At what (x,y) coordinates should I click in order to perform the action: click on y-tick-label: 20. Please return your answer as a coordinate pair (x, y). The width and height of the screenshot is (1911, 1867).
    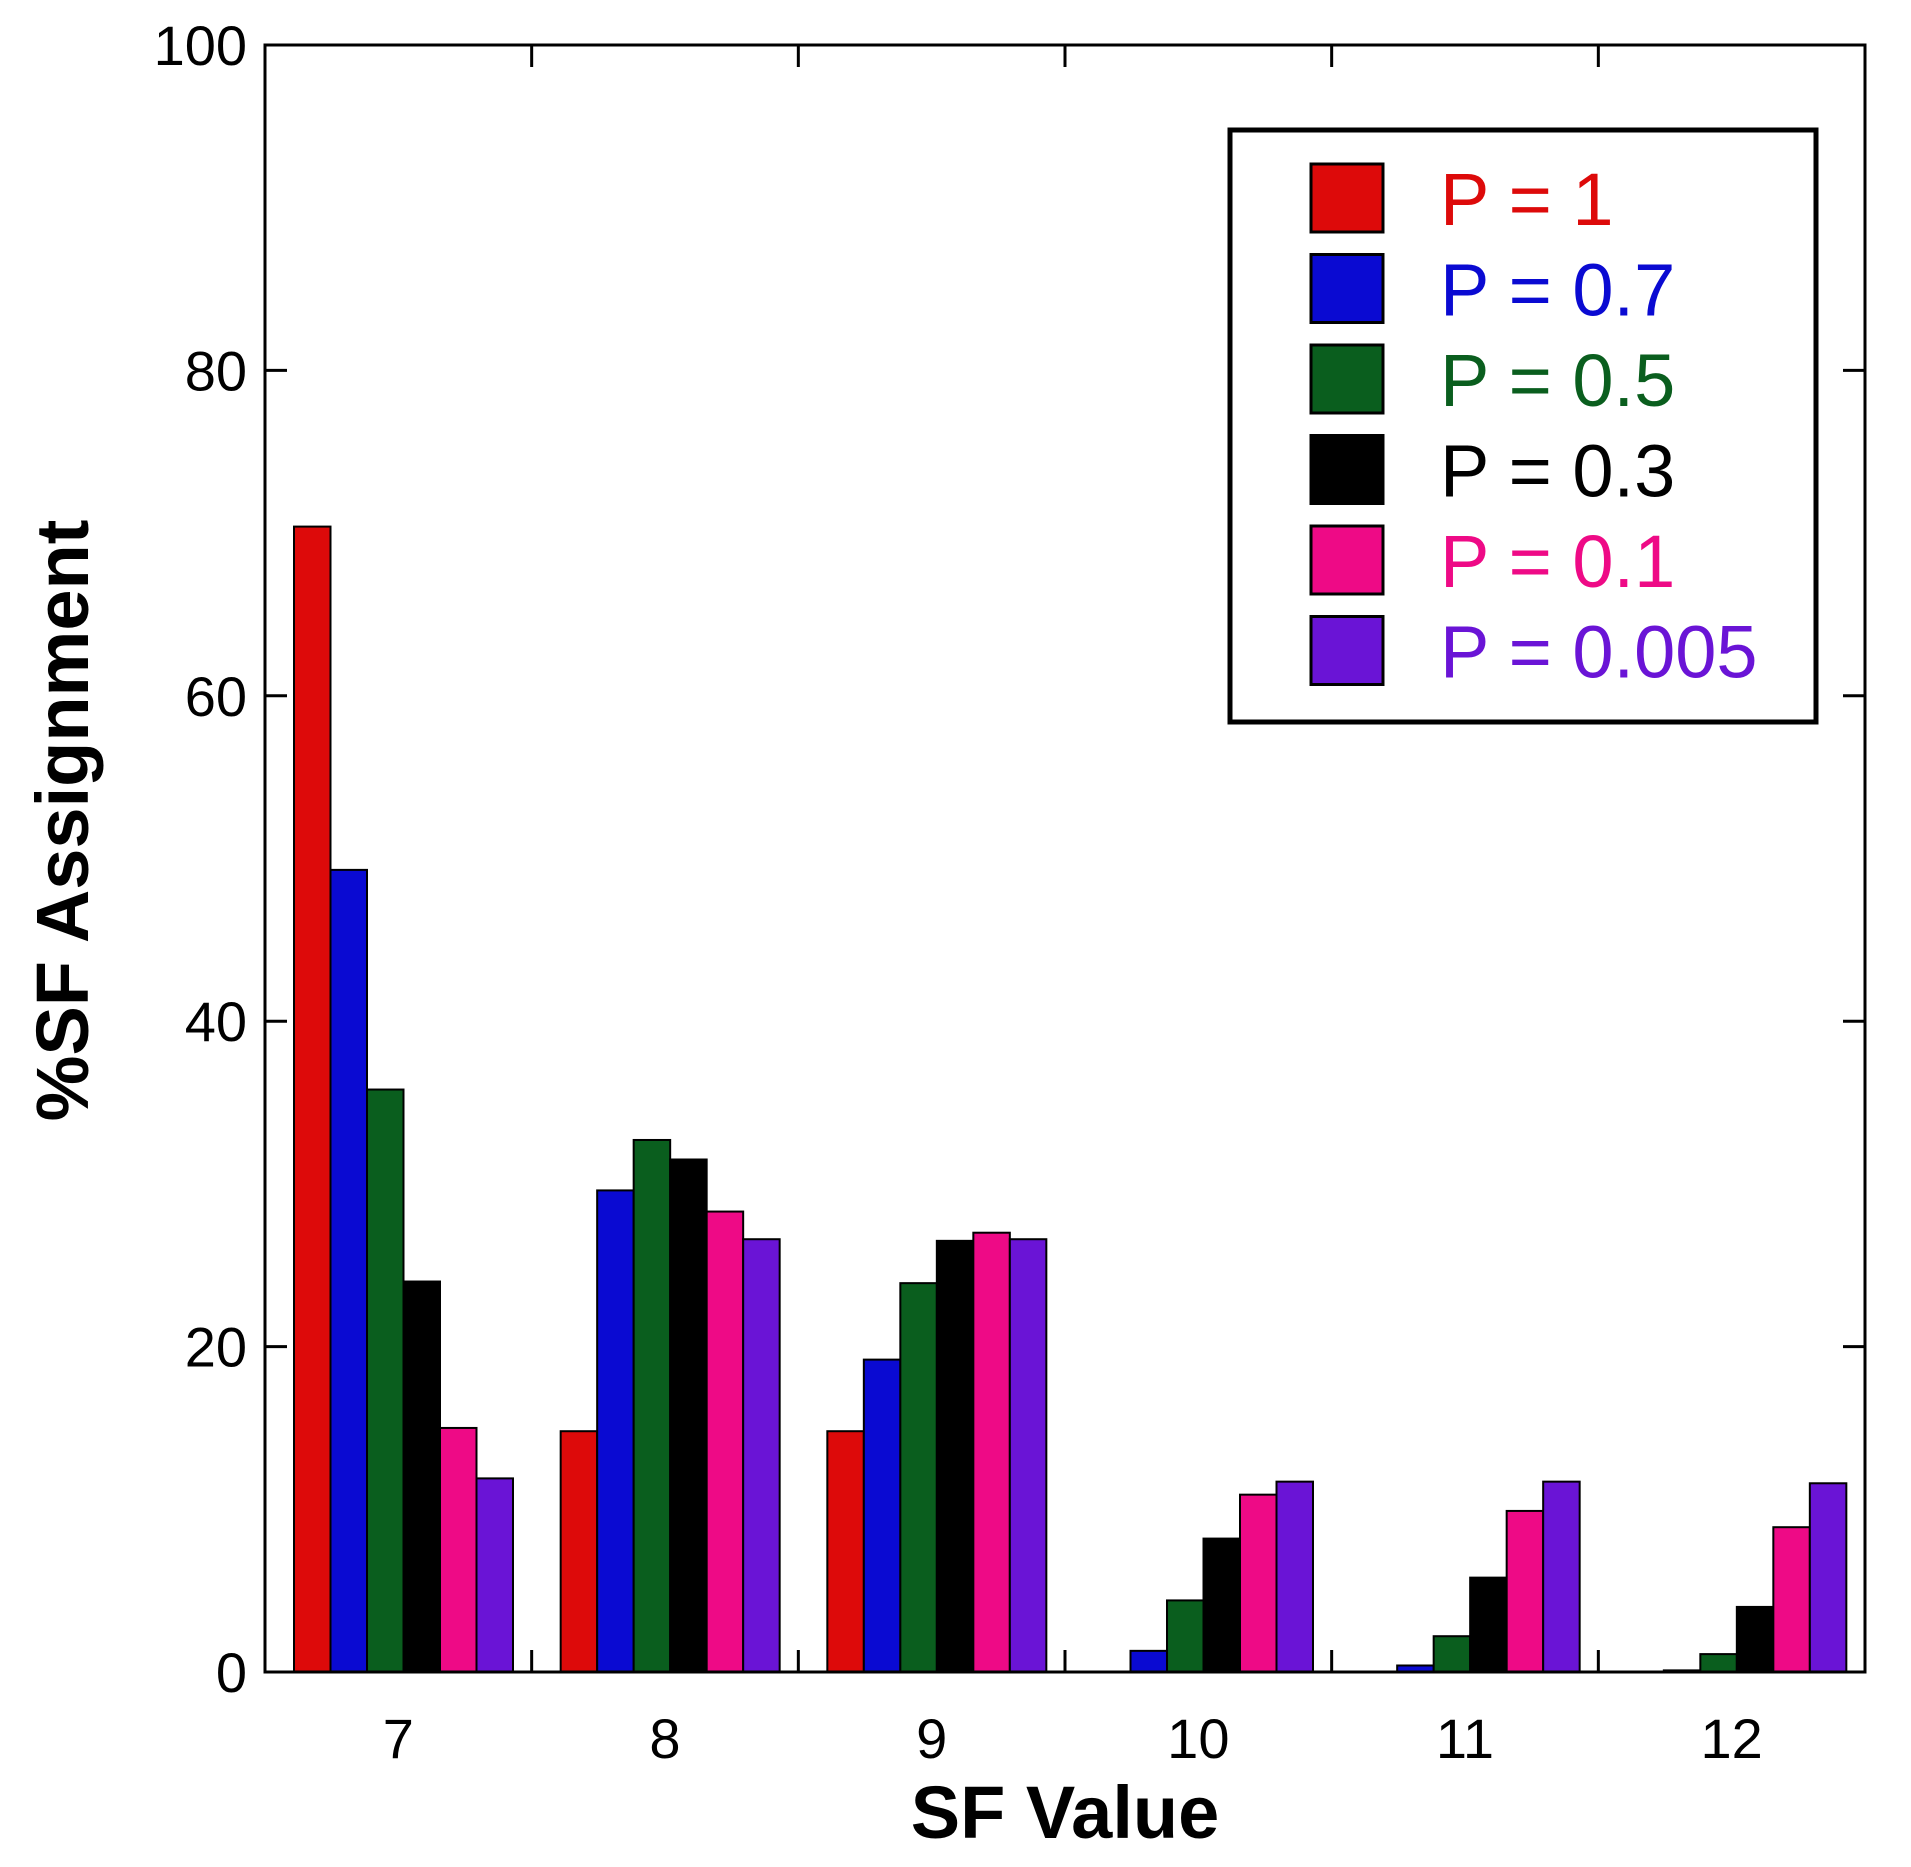
    Looking at the image, I should click on (216, 1347).